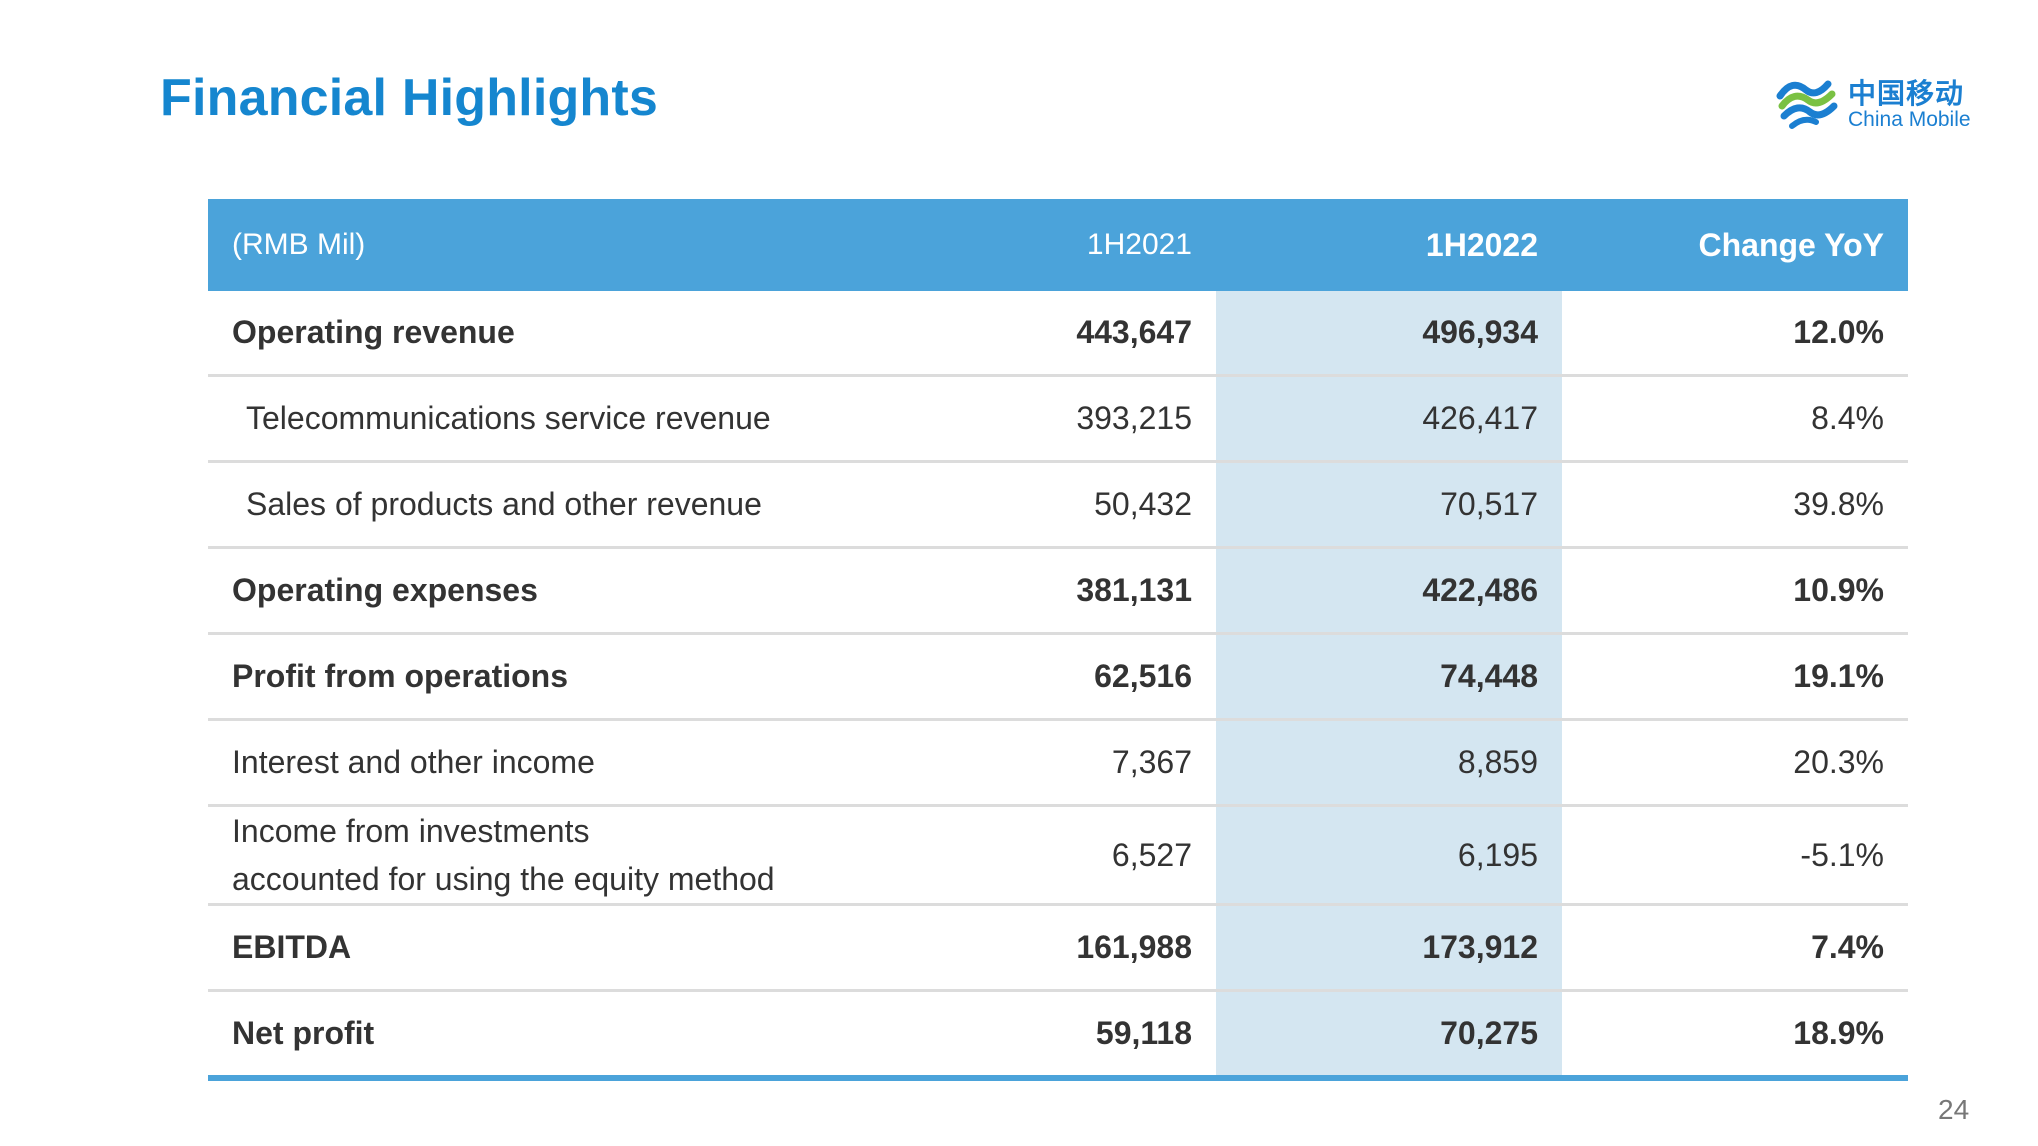 The width and height of the screenshot is (2038, 1146). I want to click on cell-1h2022: 422,486, so click(1389, 591).